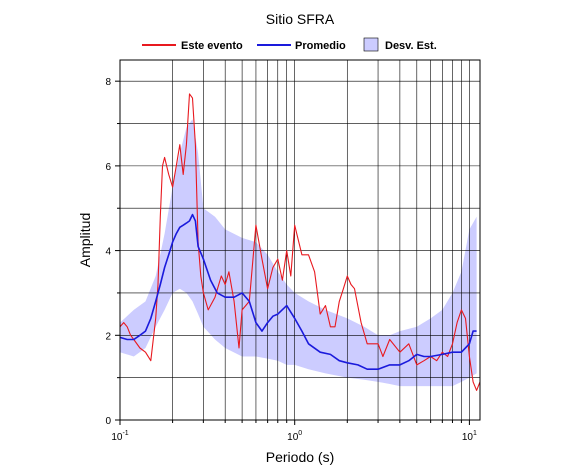 This screenshot has width=586, height=475. I want to click on legend: Este evento Promedio Desv. Est., so click(289, 44).